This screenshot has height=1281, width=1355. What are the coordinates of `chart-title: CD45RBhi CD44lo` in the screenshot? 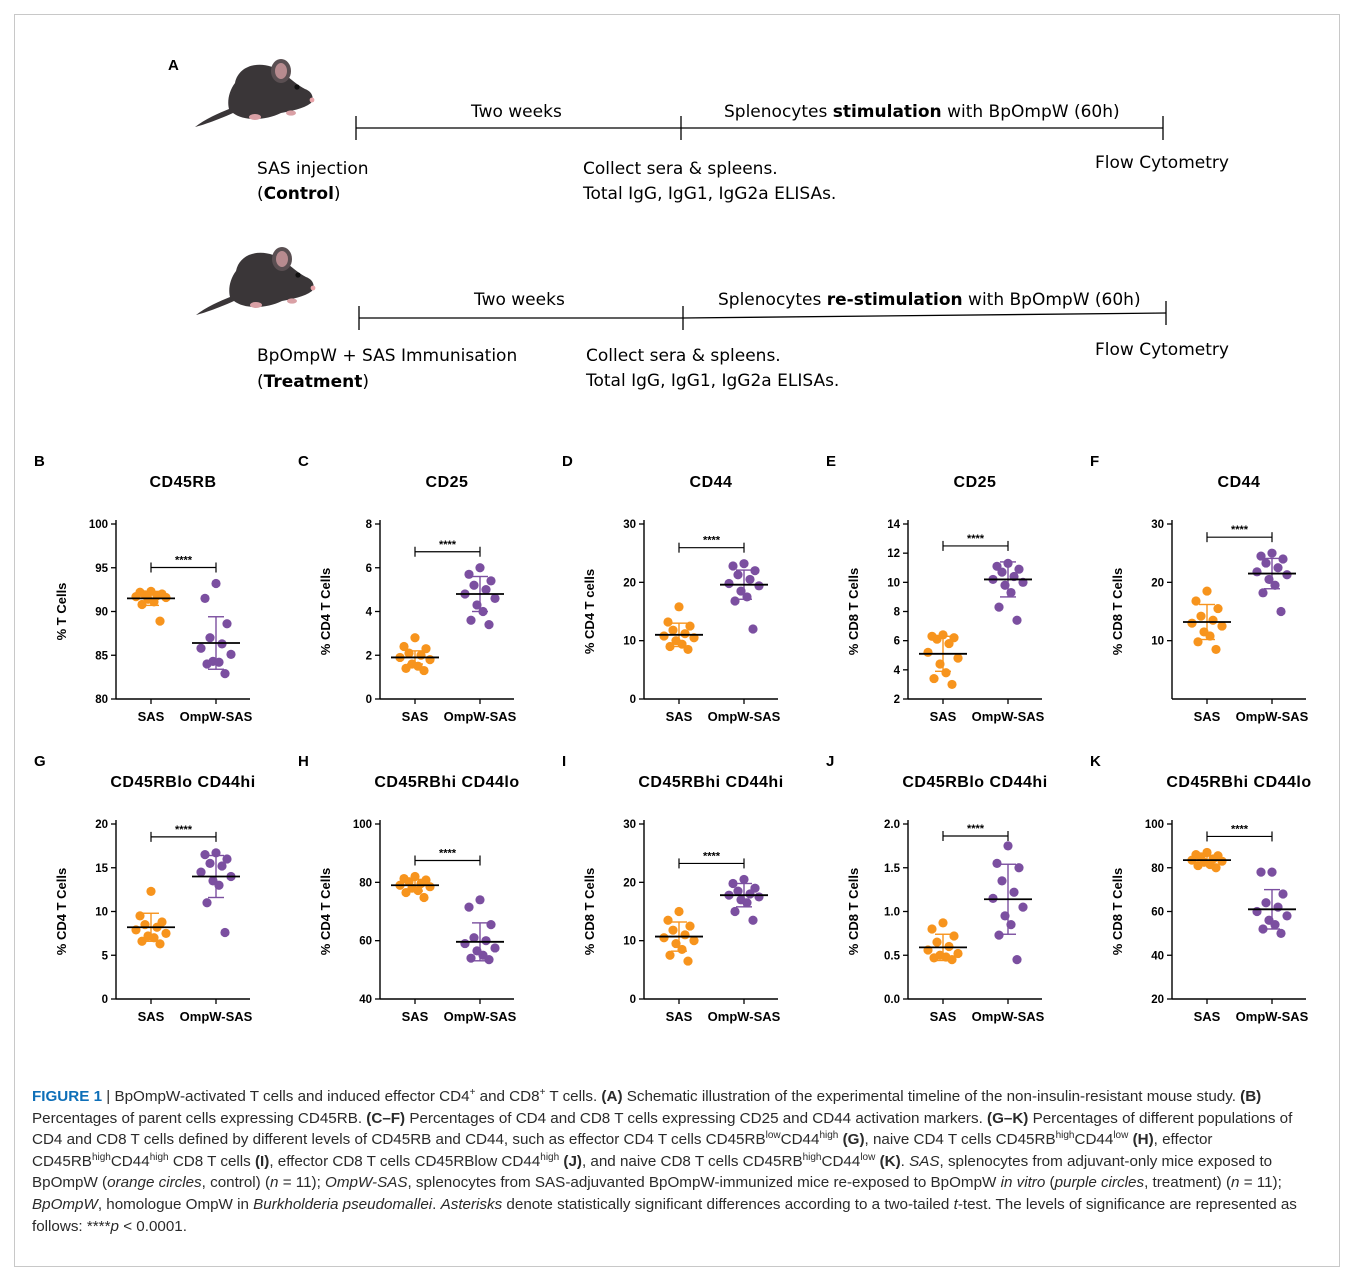 It's located at (446, 782).